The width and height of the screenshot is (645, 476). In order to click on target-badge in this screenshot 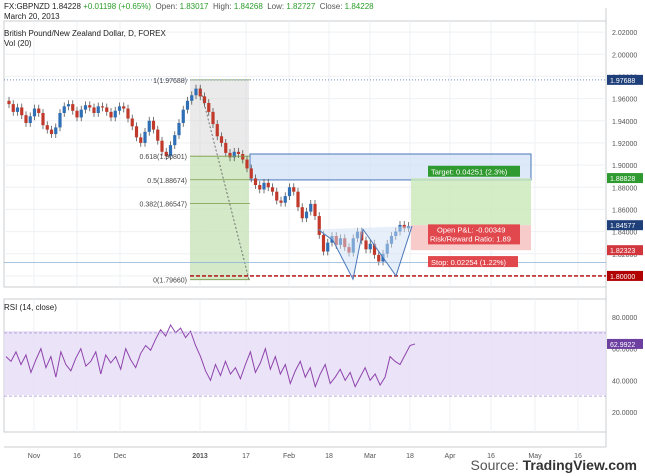, I will do `click(474, 171)`.